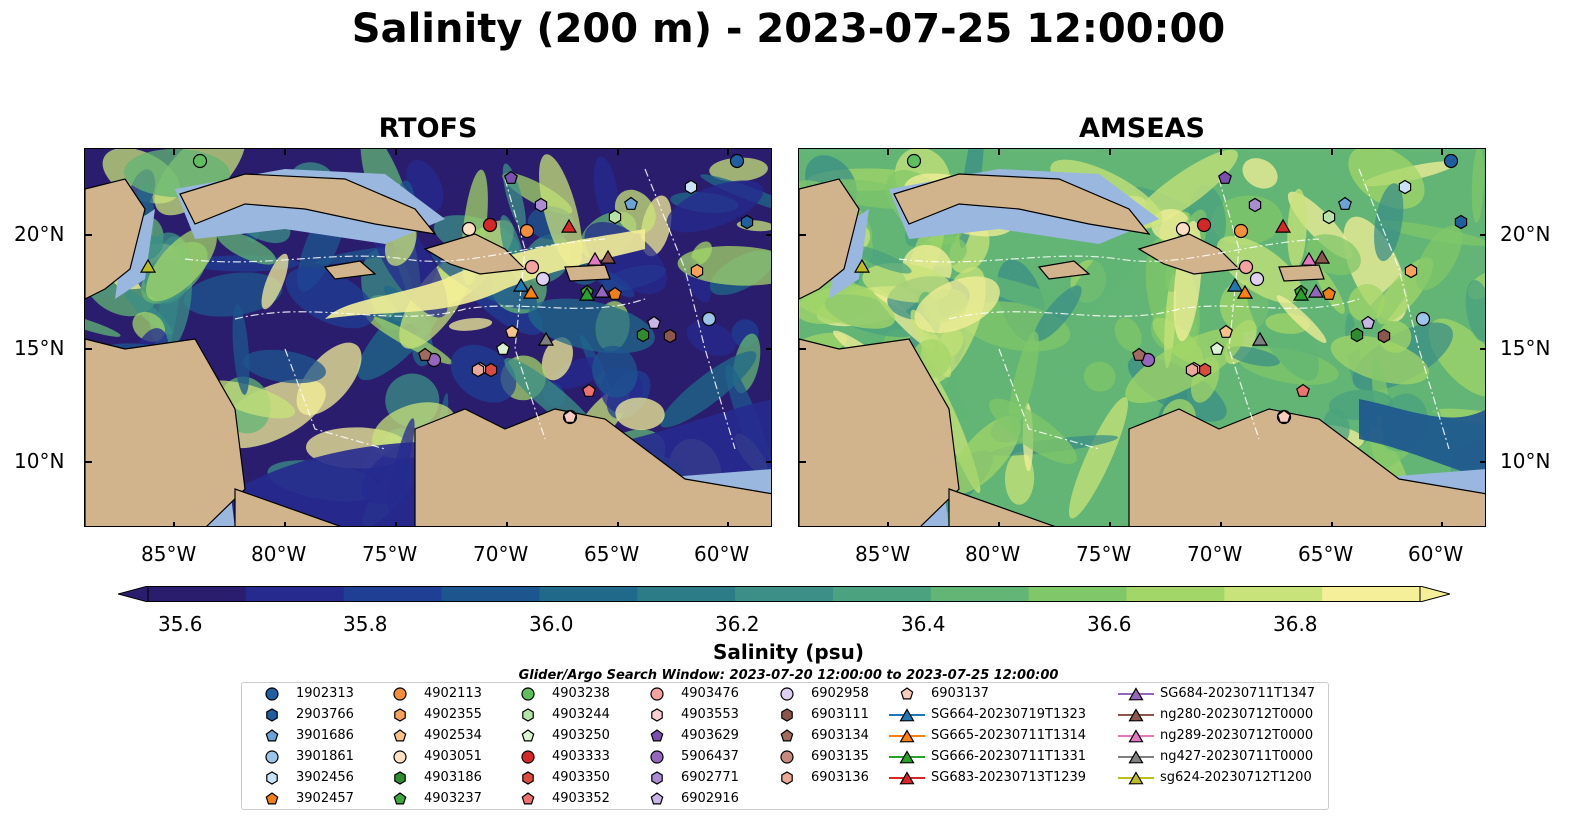  I want to click on lat-tick-left: 20°N, so click(39, 234).